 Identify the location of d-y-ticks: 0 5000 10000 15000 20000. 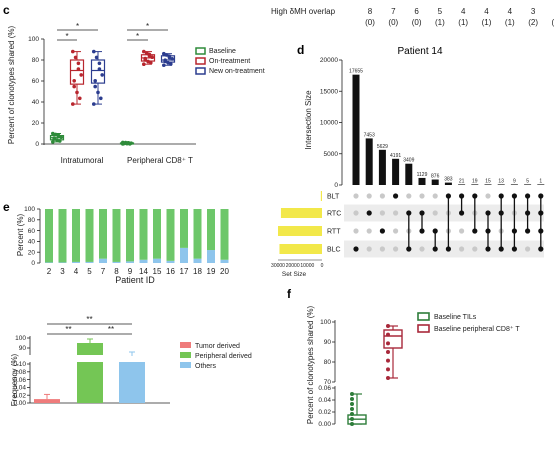
(331, 123).